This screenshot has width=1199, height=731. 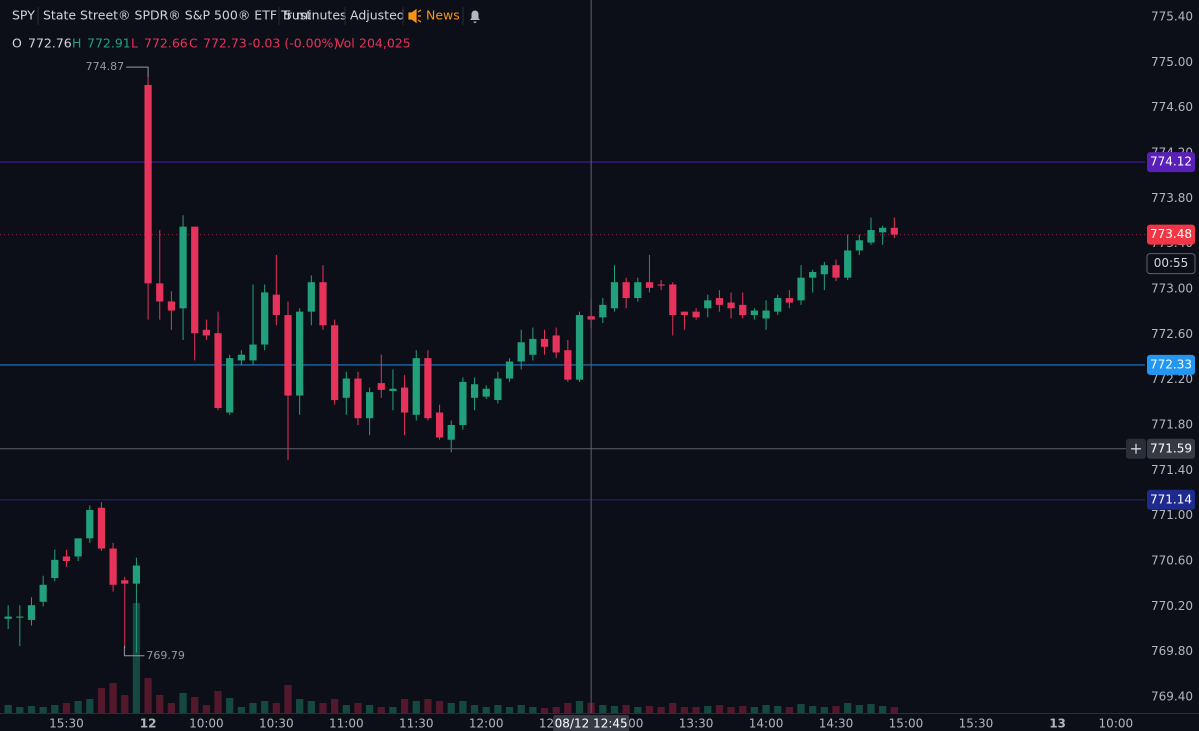 I want to click on instrument-name: State Street® SPDR® S&P 500® ETF Trust, so click(x=177, y=15).